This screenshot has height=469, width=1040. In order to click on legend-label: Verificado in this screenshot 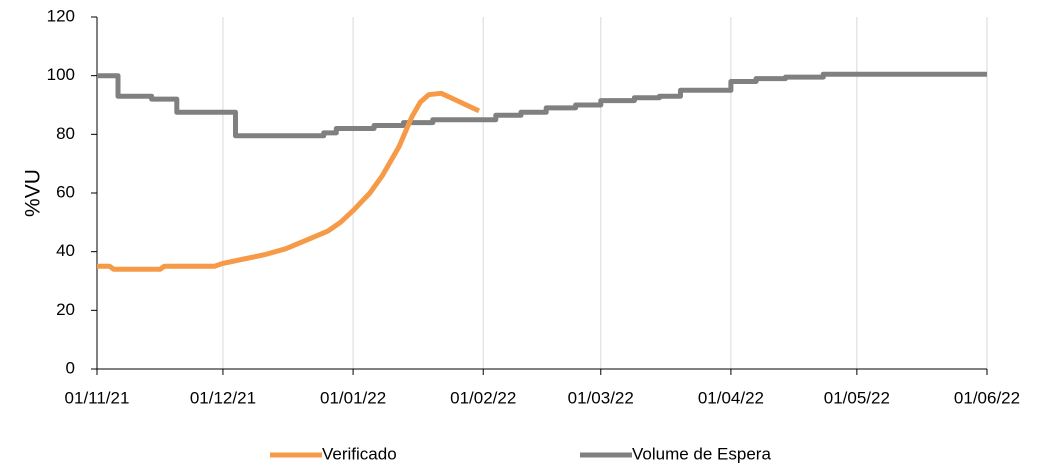, I will do `click(359, 453)`.